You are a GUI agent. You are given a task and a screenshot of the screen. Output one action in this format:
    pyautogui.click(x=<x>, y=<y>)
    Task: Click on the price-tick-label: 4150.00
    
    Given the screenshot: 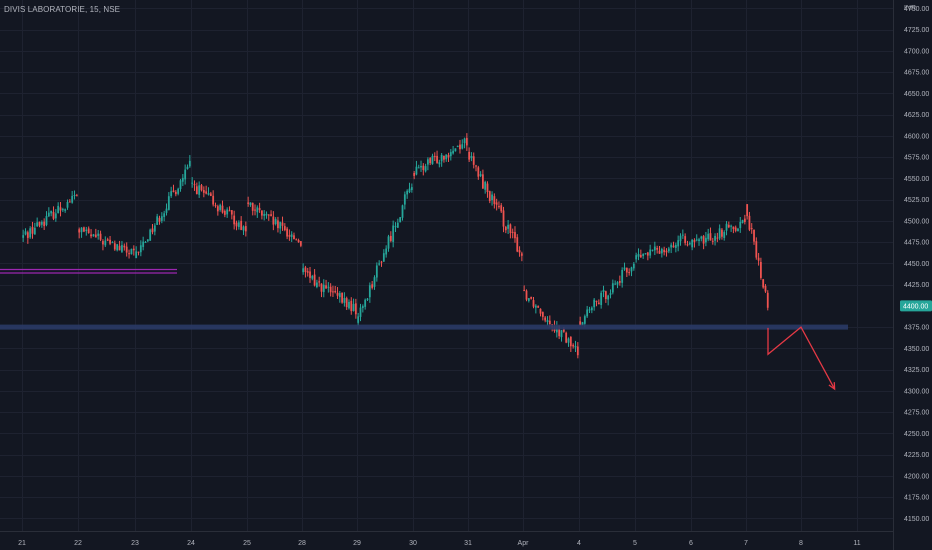 What is the action you would take?
    pyautogui.click(x=916, y=519)
    